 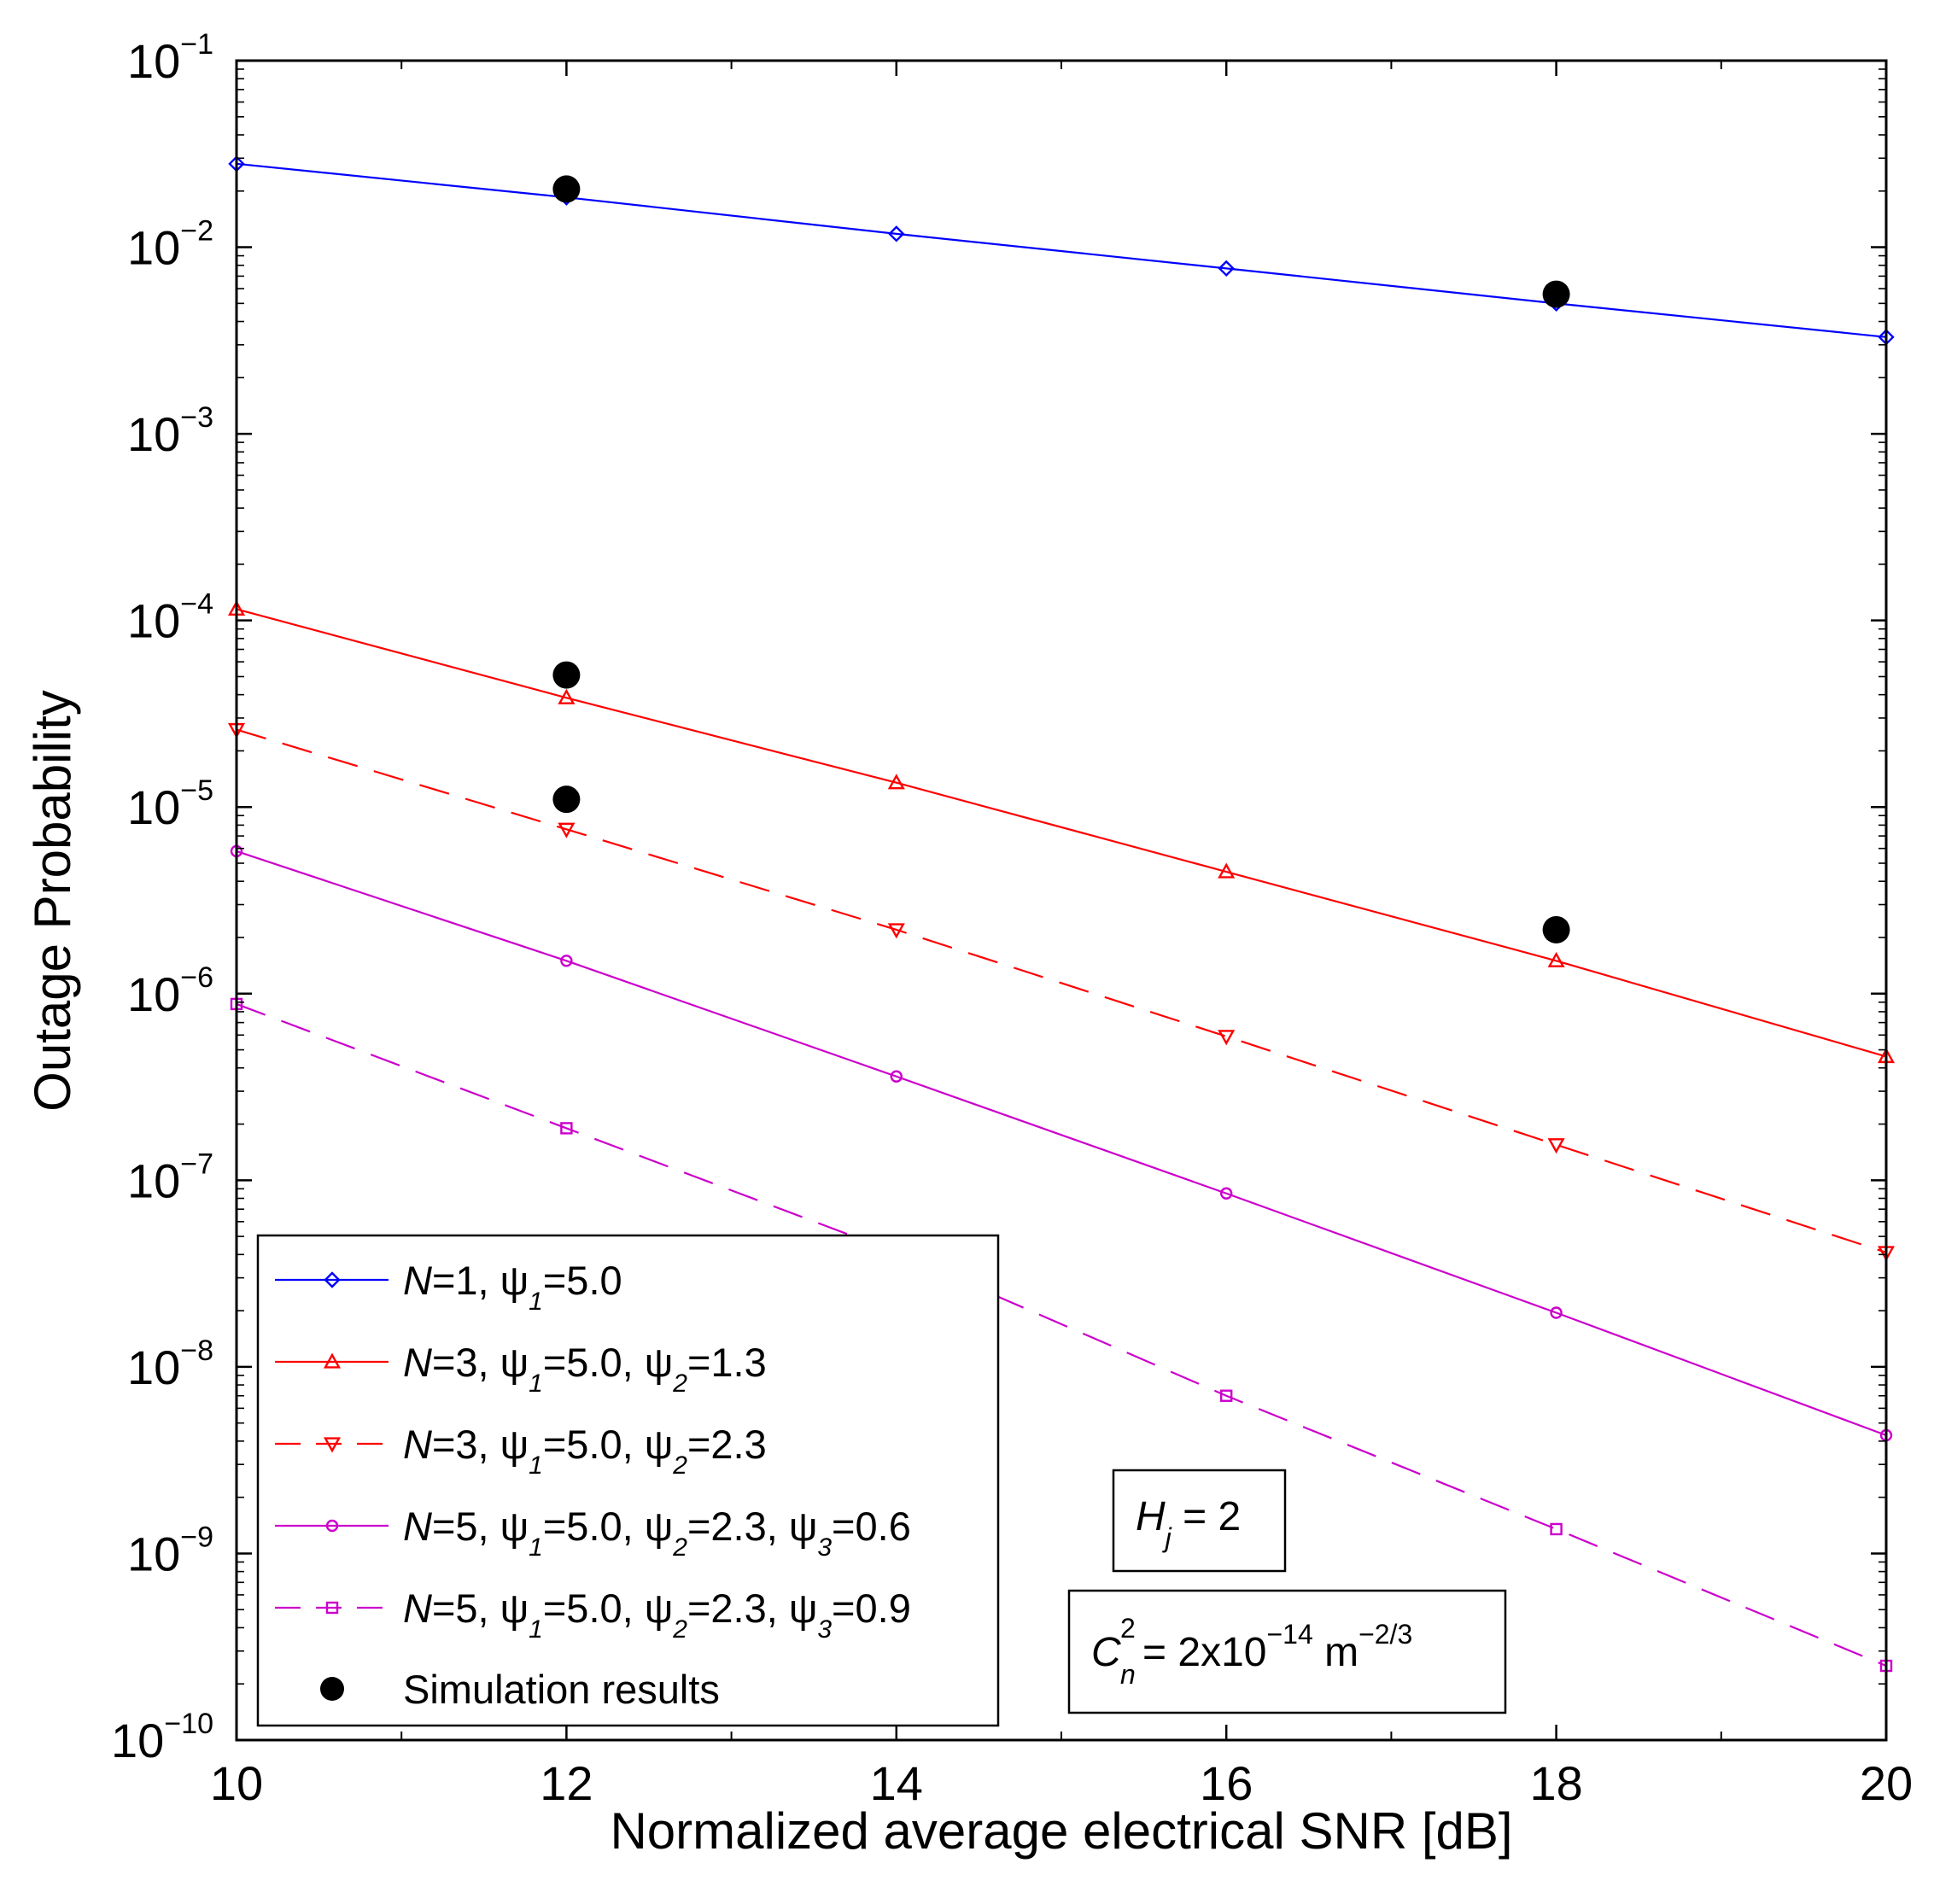 I want to click on legend-label-4: N=5, ψ1=5.0, ψ2=2.3, ψ3=0.6, so click(x=657, y=1533).